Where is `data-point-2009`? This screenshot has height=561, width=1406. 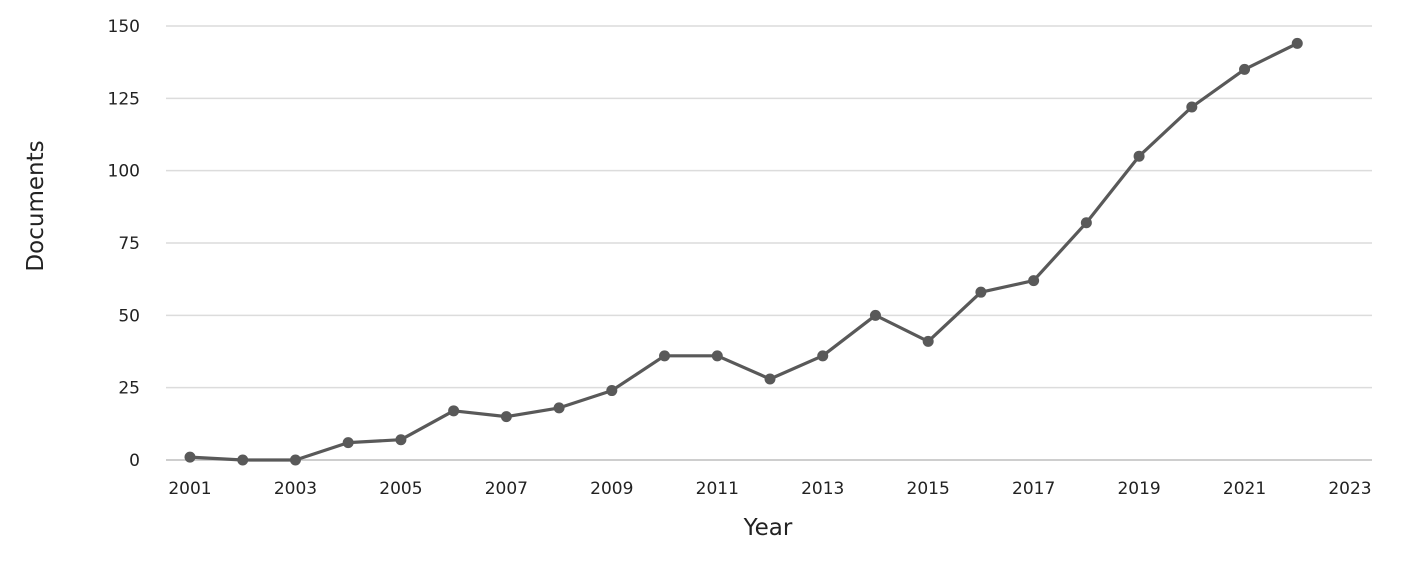 data-point-2009 is located at coordinates (612, 391).